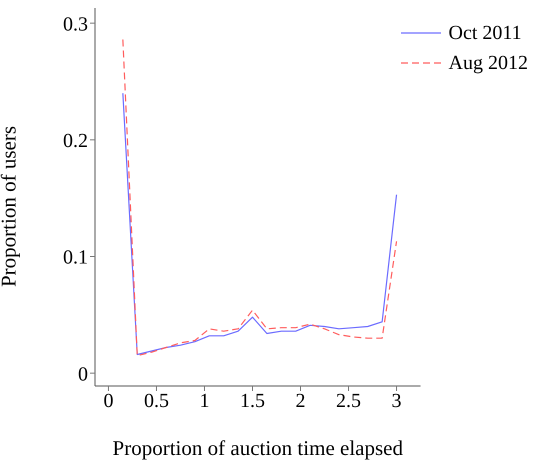 This screenshot has height=461, width=550. Describe the element at coordinates (485, 33) in the screenshot. I see `legend-label: Oct 2011` at that location.